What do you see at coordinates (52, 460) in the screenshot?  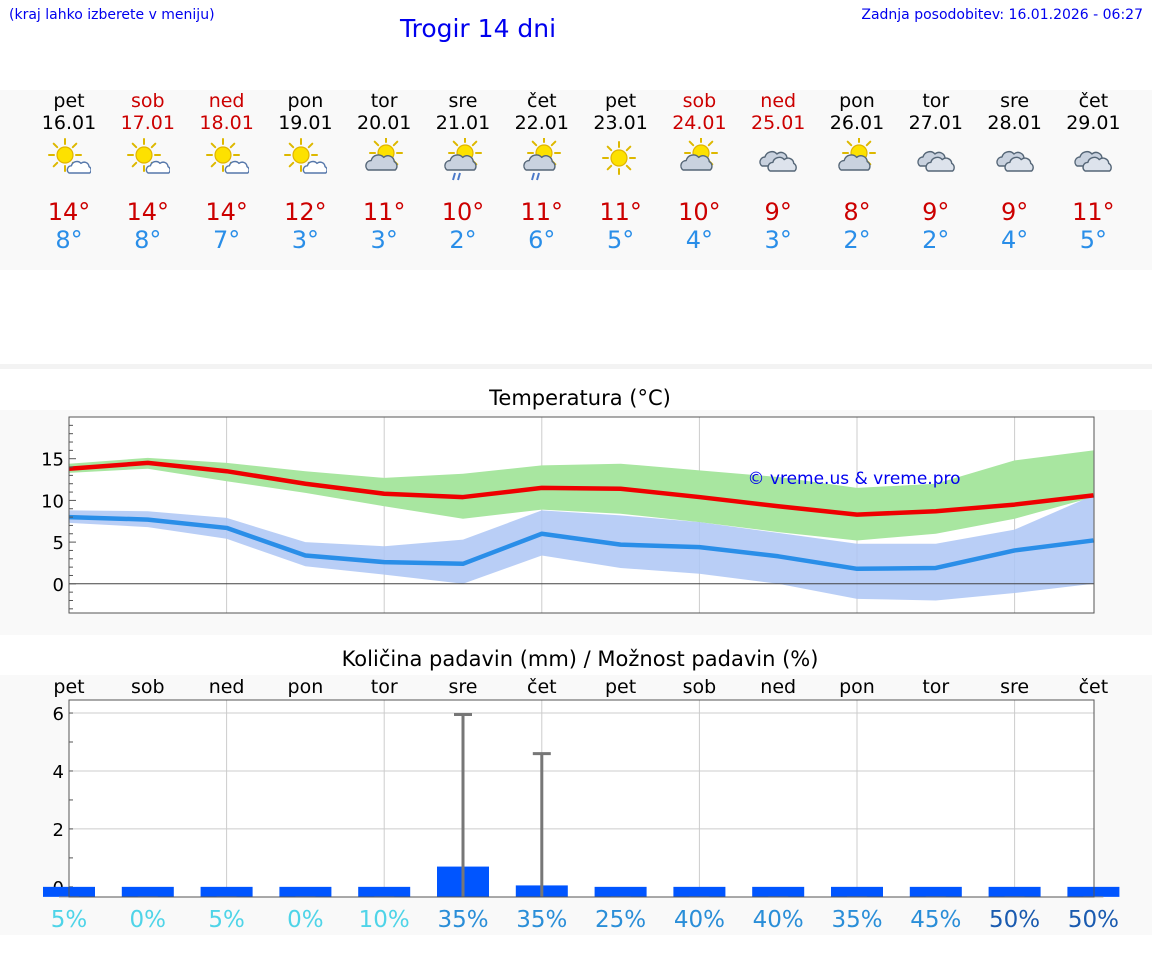 I see `y-tick-label: 15` at bounding box center [52, 460].